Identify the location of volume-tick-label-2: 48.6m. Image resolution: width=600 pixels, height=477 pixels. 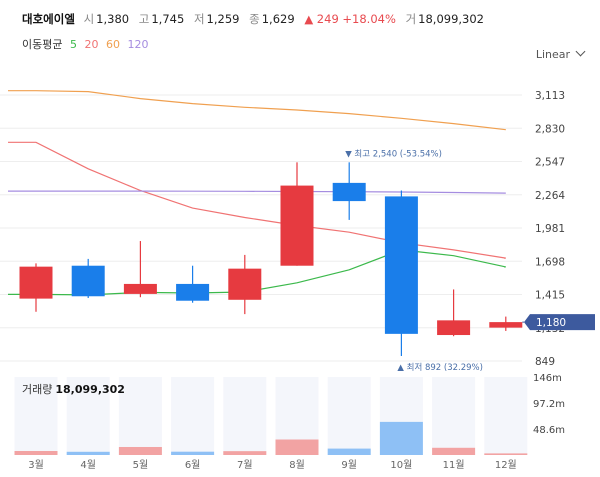
(549, 430).